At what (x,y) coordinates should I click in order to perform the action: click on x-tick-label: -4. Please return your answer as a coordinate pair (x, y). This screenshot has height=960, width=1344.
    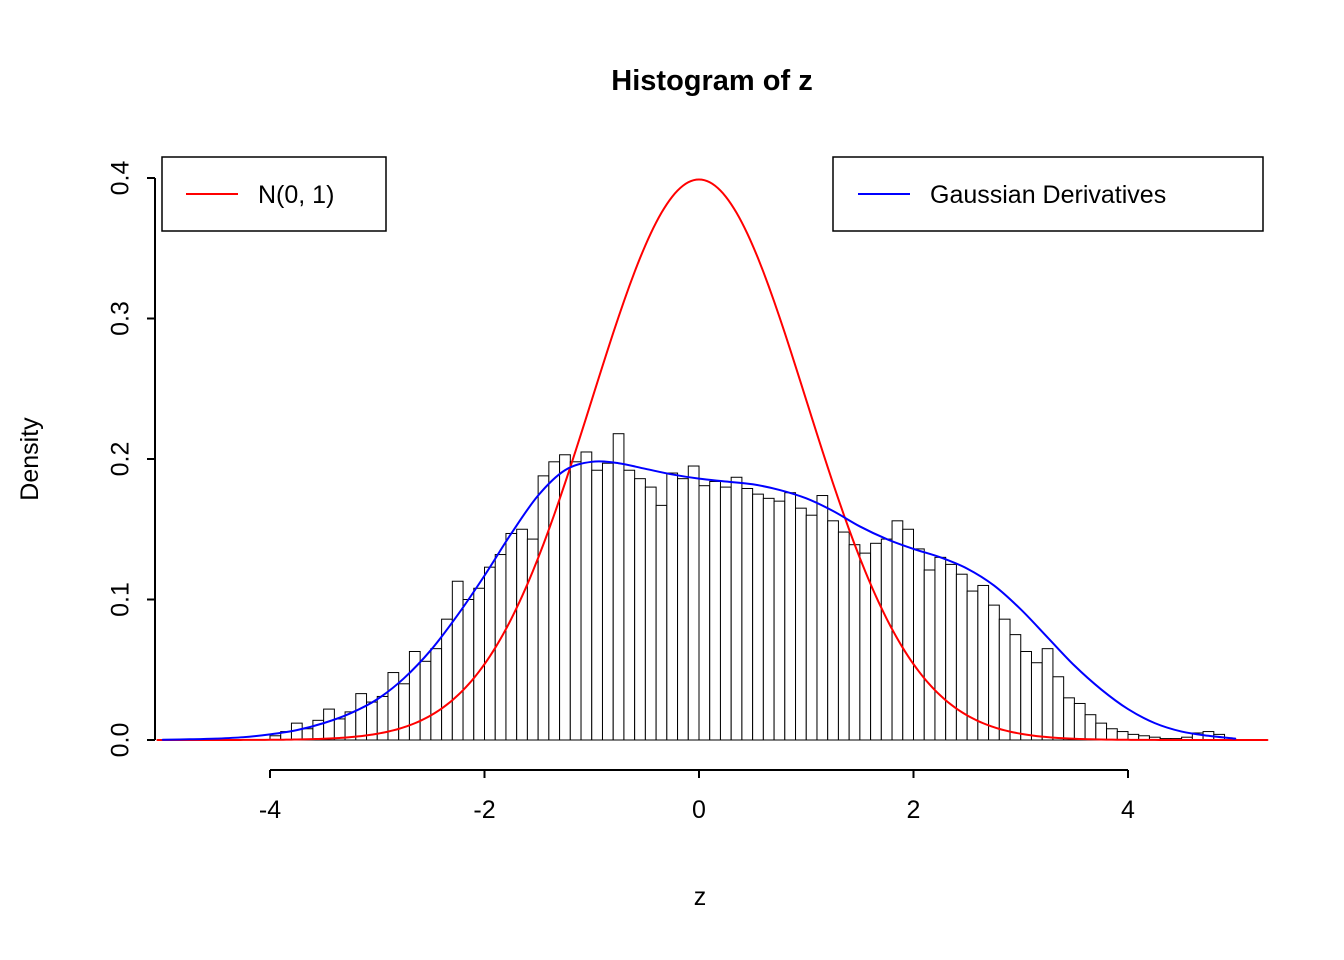
    Looking at the image, I should click on (270, 810).